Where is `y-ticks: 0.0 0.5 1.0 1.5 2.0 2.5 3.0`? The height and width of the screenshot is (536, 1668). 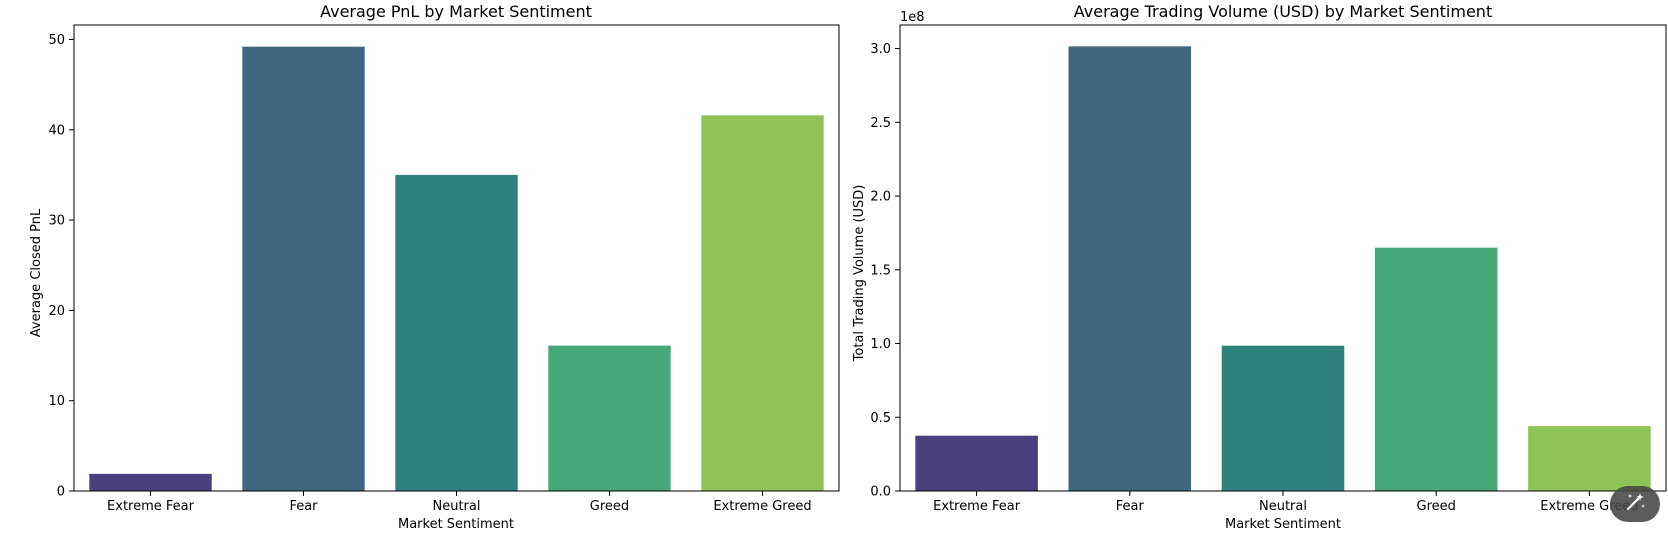
y-ticks: 0.0 0.5 1.0 1.5 2.0 2.5 3.0 is located at coordinates (885, 271).